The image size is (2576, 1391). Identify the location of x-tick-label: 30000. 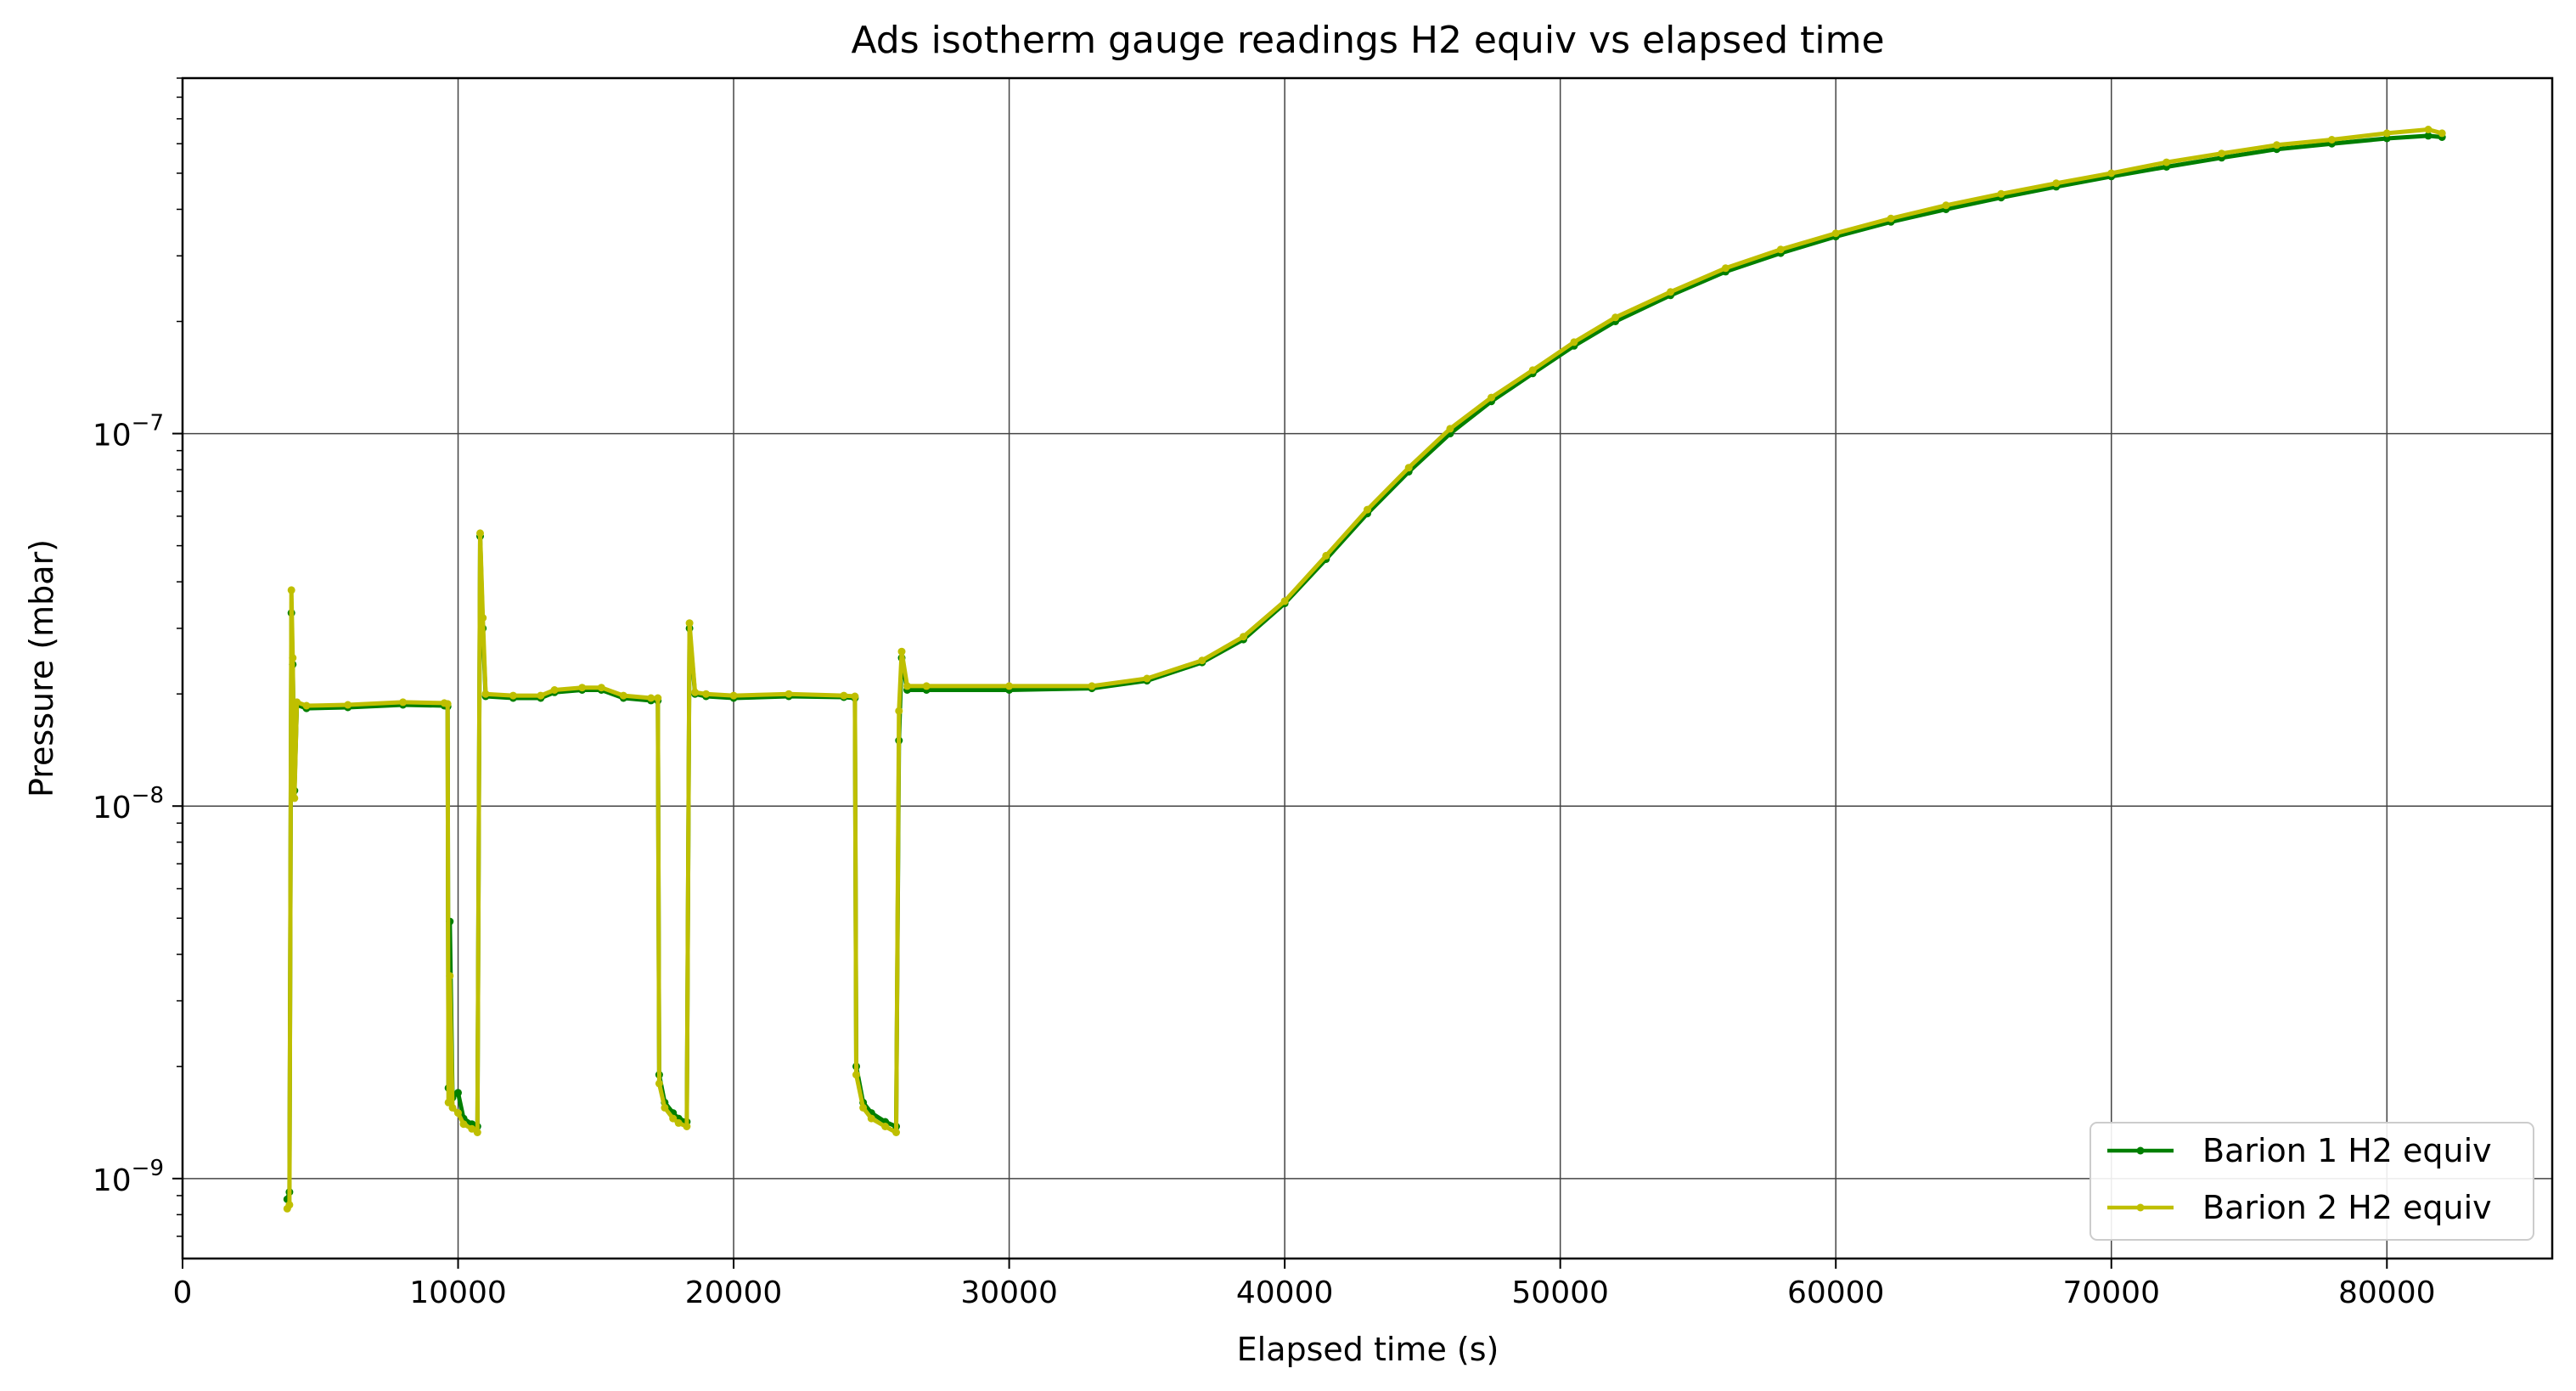
(1009, 1293).